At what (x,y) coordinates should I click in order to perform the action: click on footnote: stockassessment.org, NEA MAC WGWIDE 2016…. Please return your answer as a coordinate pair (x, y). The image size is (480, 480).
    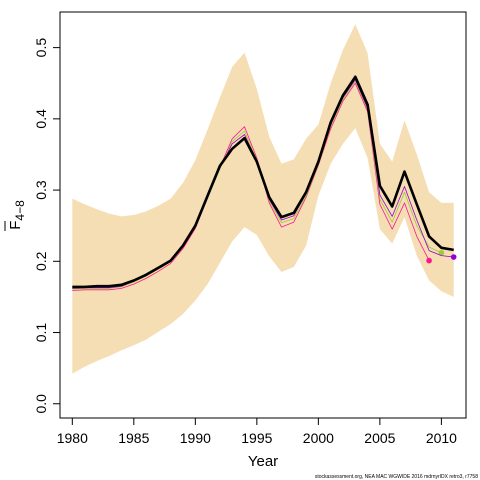
    Looking at the image, I should click on (396, 477).